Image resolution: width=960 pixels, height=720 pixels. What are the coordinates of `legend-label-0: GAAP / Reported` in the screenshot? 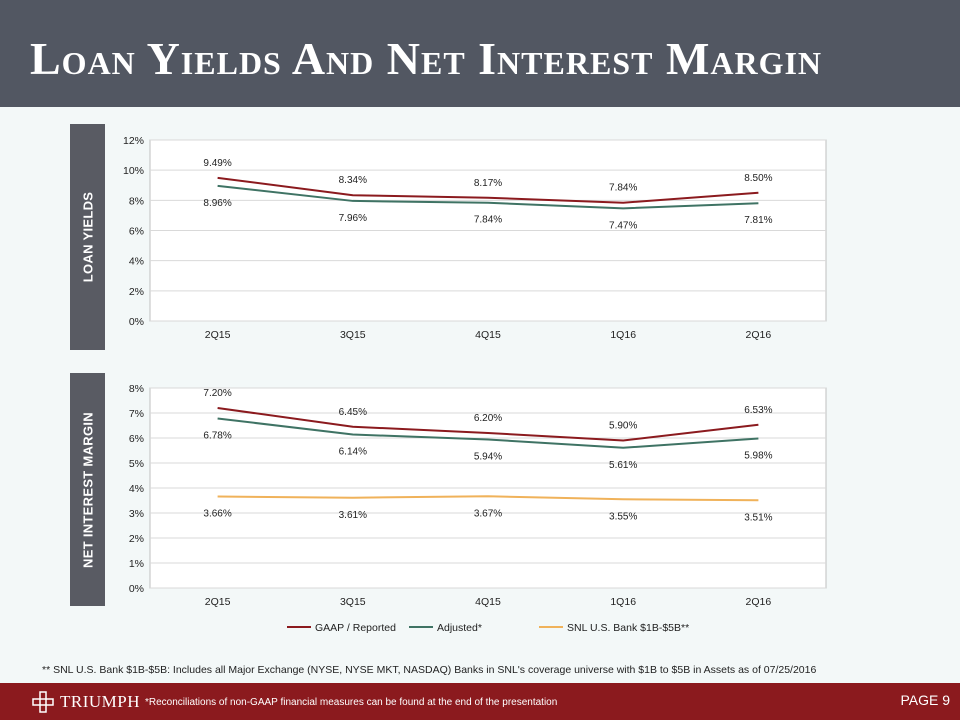 It's located at (355, 628).